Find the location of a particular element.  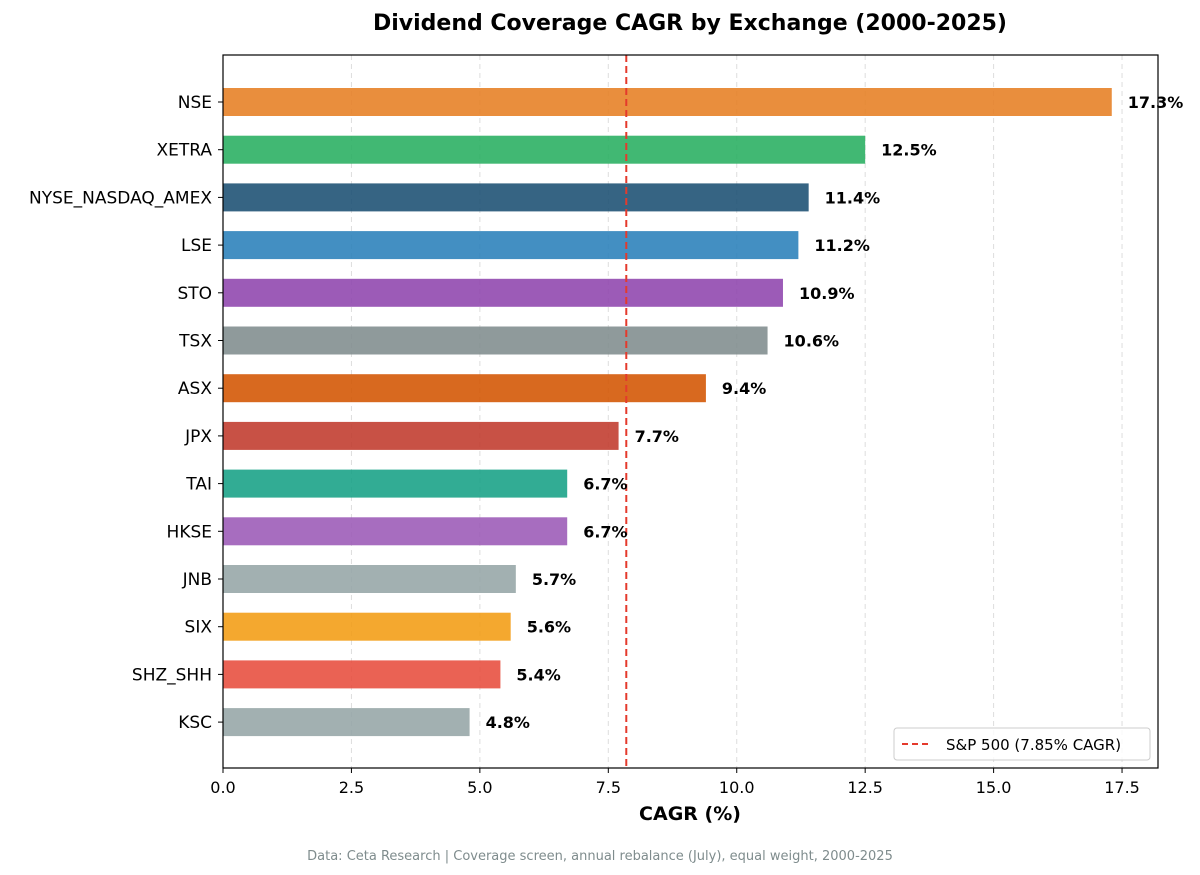

data-label: 11.2% is located at coordinates (842, 245).